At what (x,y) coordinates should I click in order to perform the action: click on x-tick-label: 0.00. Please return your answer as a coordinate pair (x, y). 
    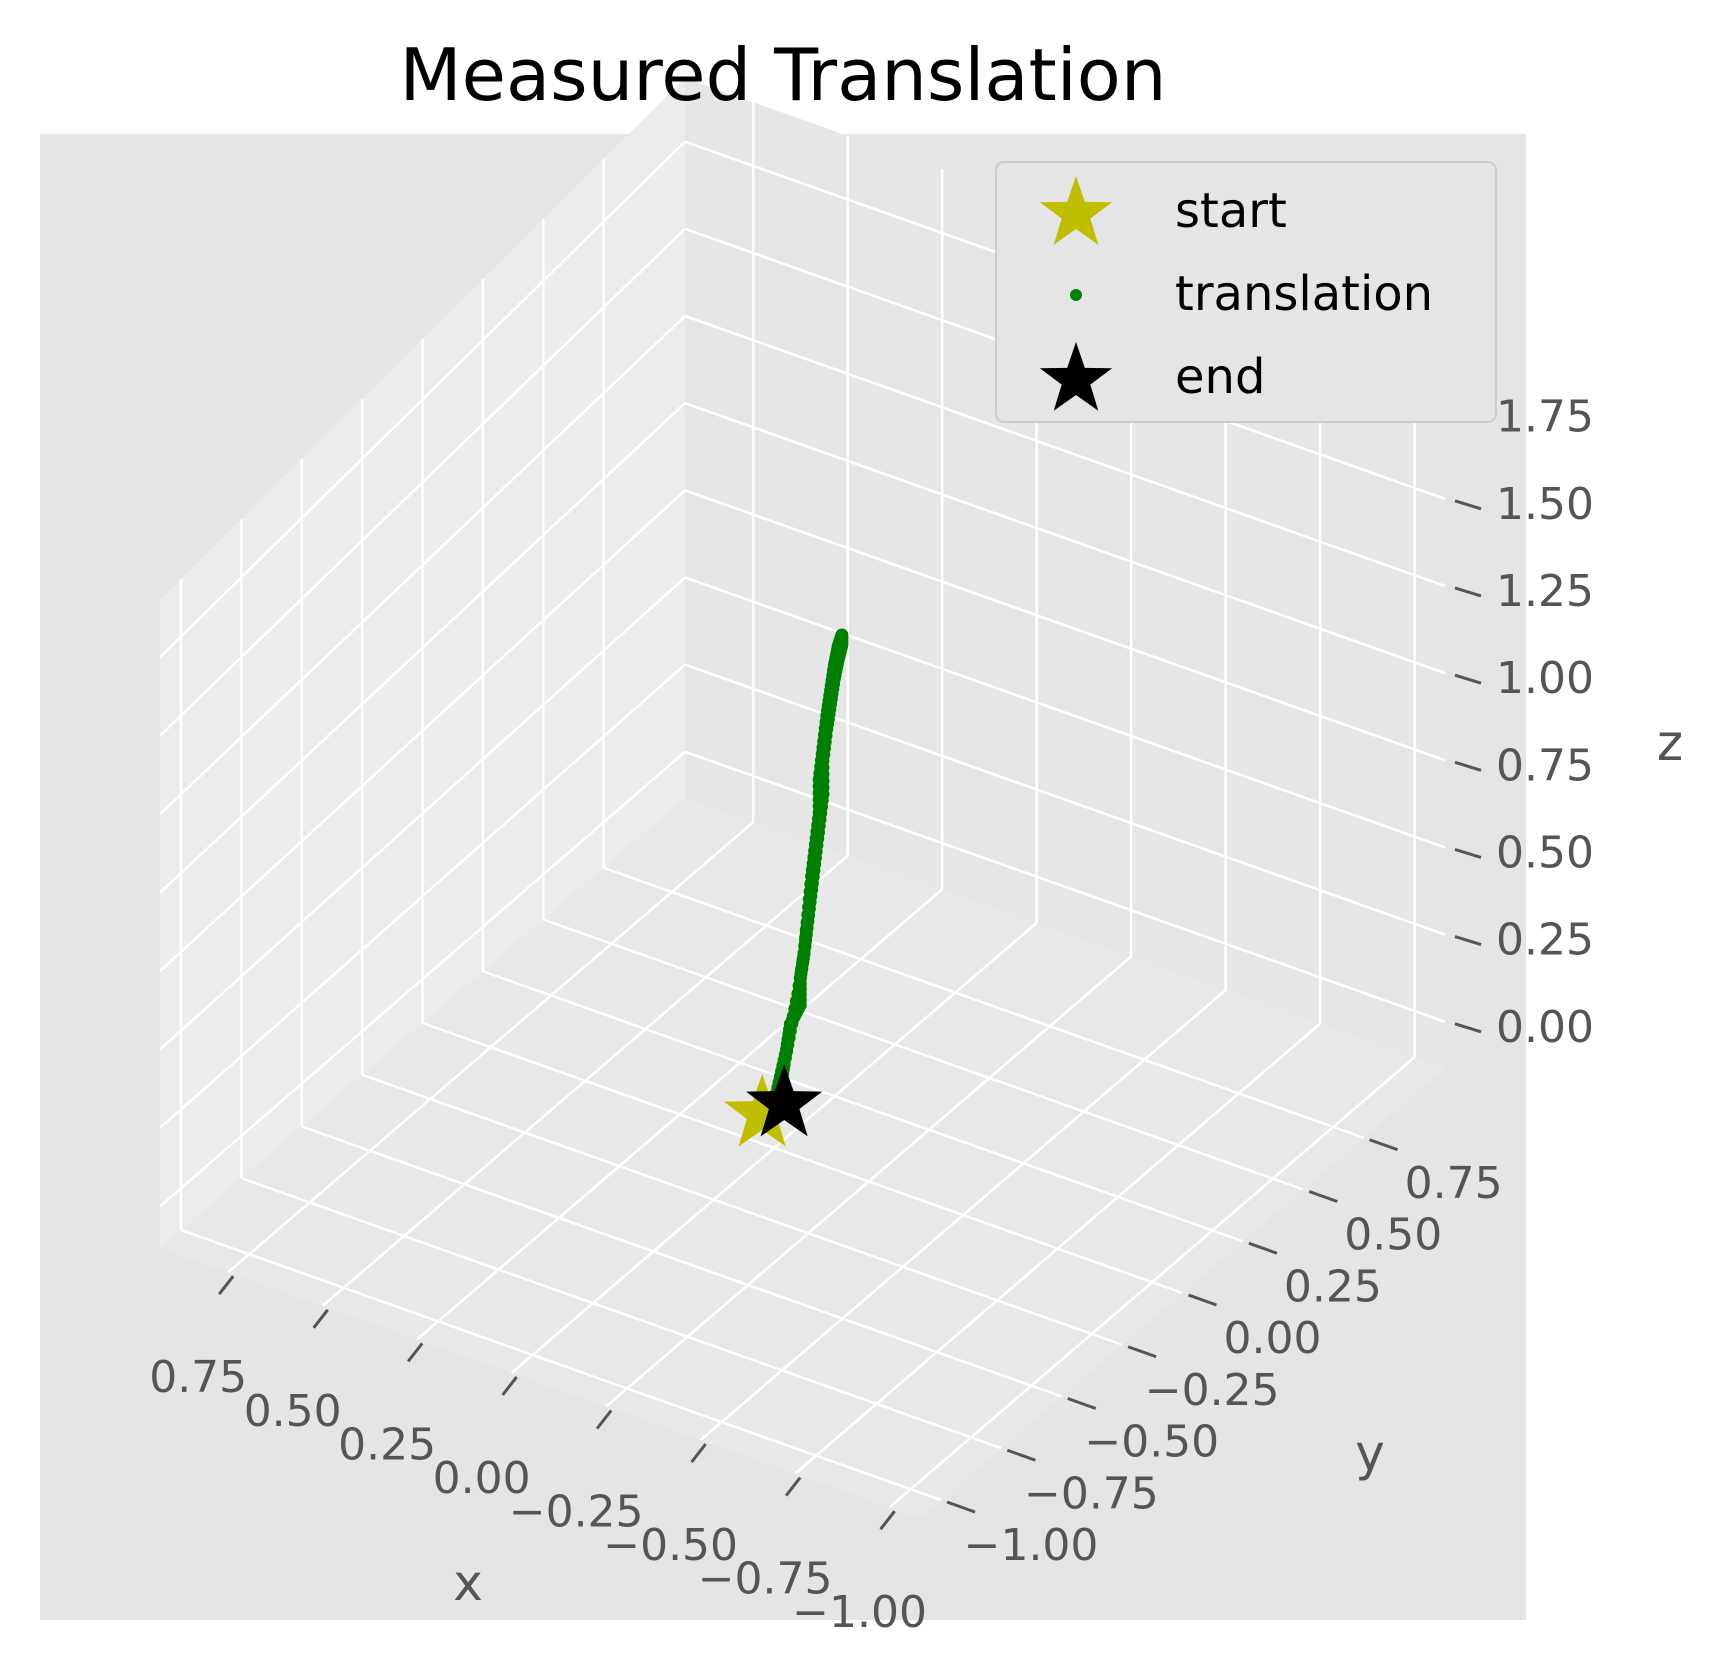
    Looking at the image, I should click on (482, 1478).